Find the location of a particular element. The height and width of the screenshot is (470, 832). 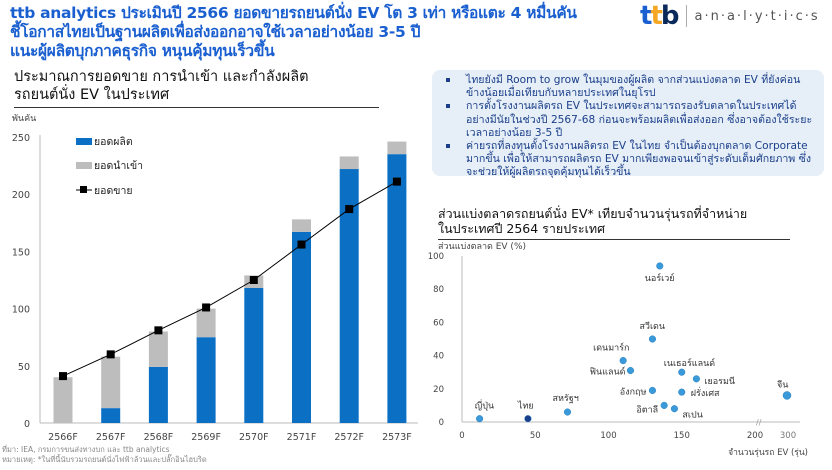

point-label: อังกฤษ is located at coordinates (633, 392).